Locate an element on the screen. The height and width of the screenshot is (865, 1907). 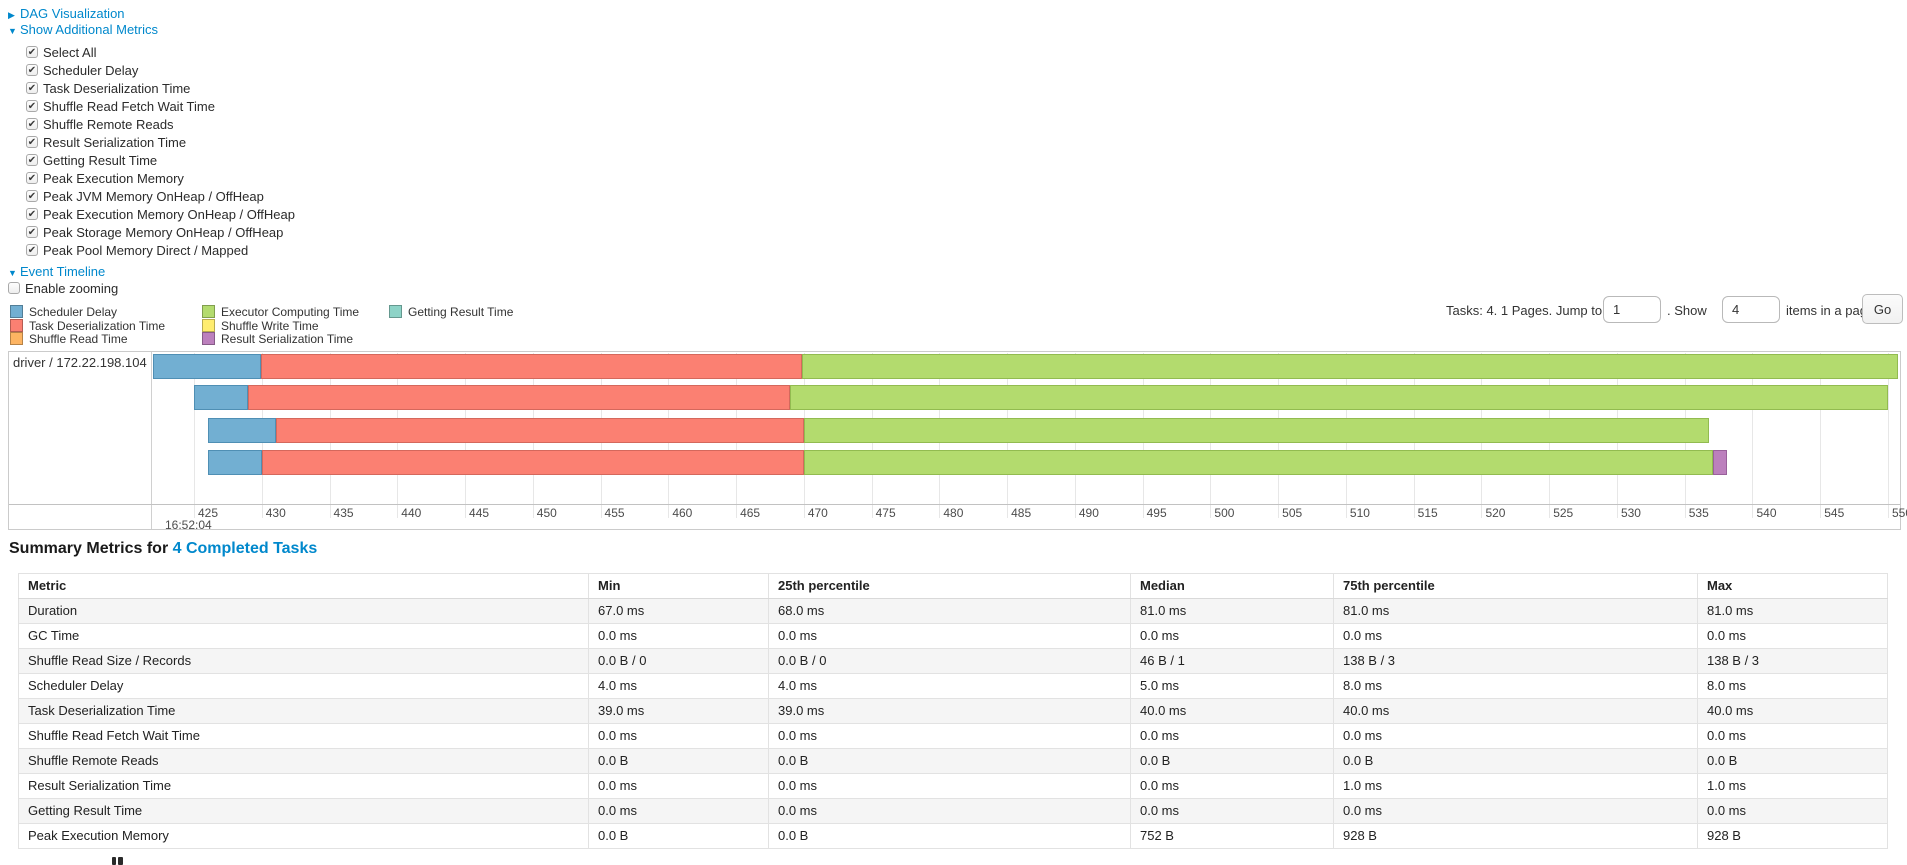
metric-checkbox-label: Task Deserialization Time is located at coordinates (117, 88).